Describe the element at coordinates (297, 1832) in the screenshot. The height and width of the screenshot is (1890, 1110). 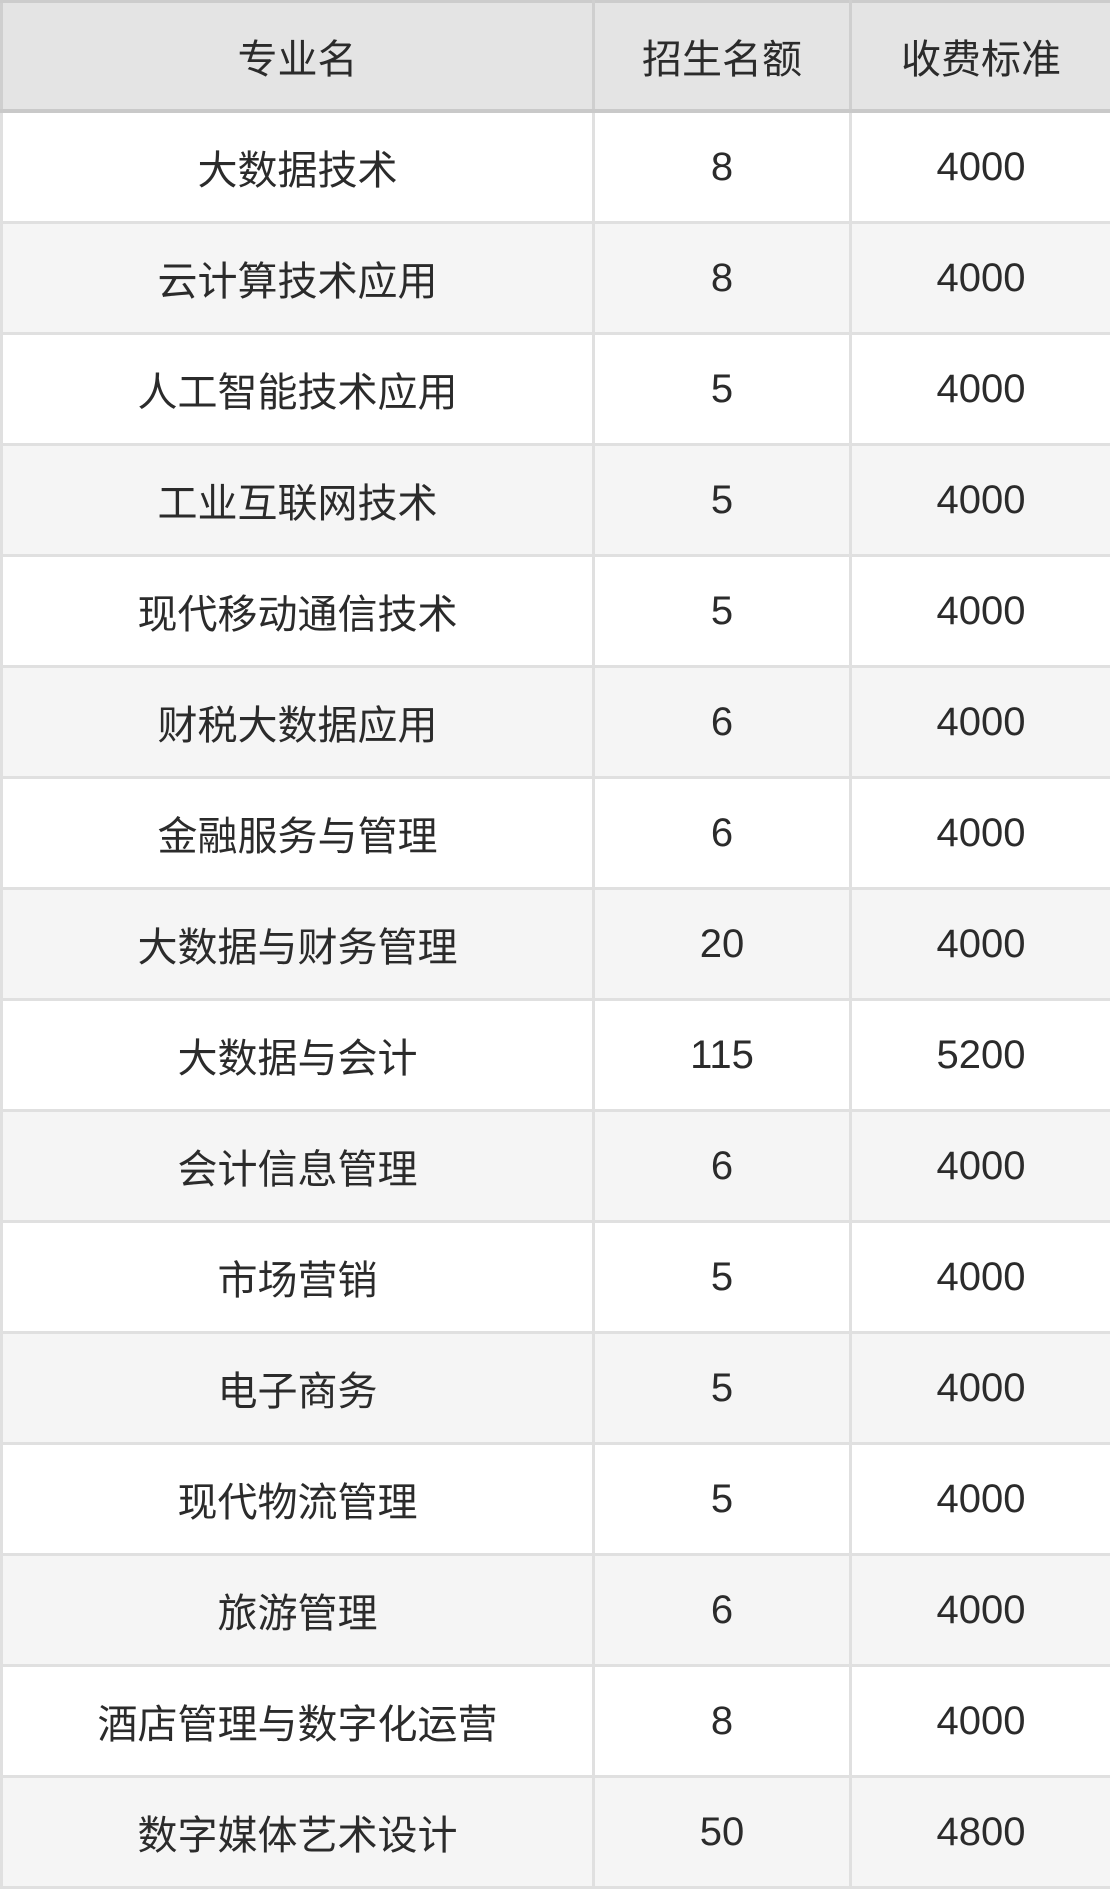
I see `cell-major: 数字媒体艺术设计` at that location.